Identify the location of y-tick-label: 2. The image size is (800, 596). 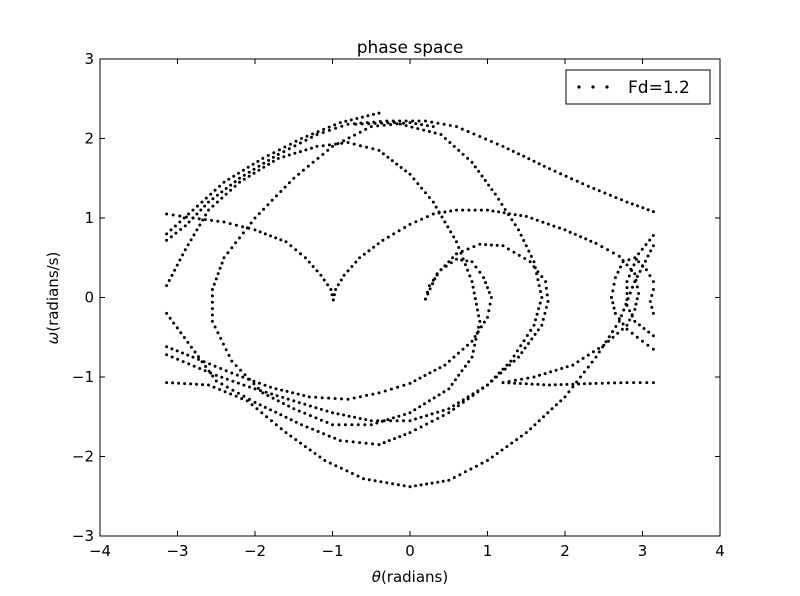
(89, 139).